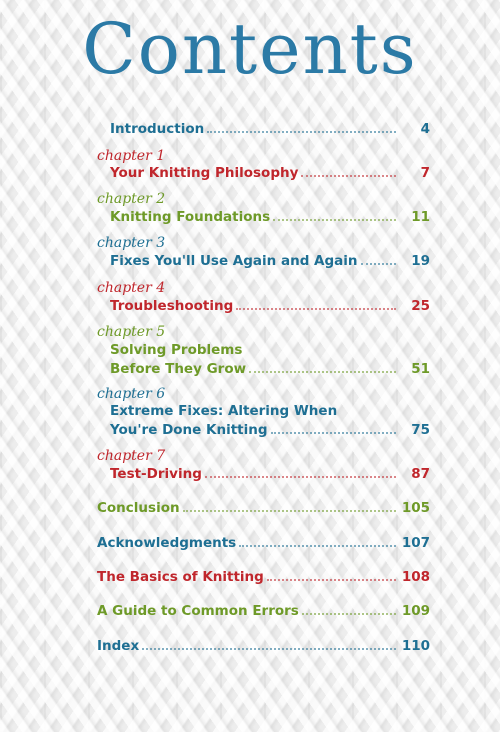  What do you see at coordinates (131, 288) in the screenshot?
I see `chapter-label: chapter 4` at bounding box center [131, 288].